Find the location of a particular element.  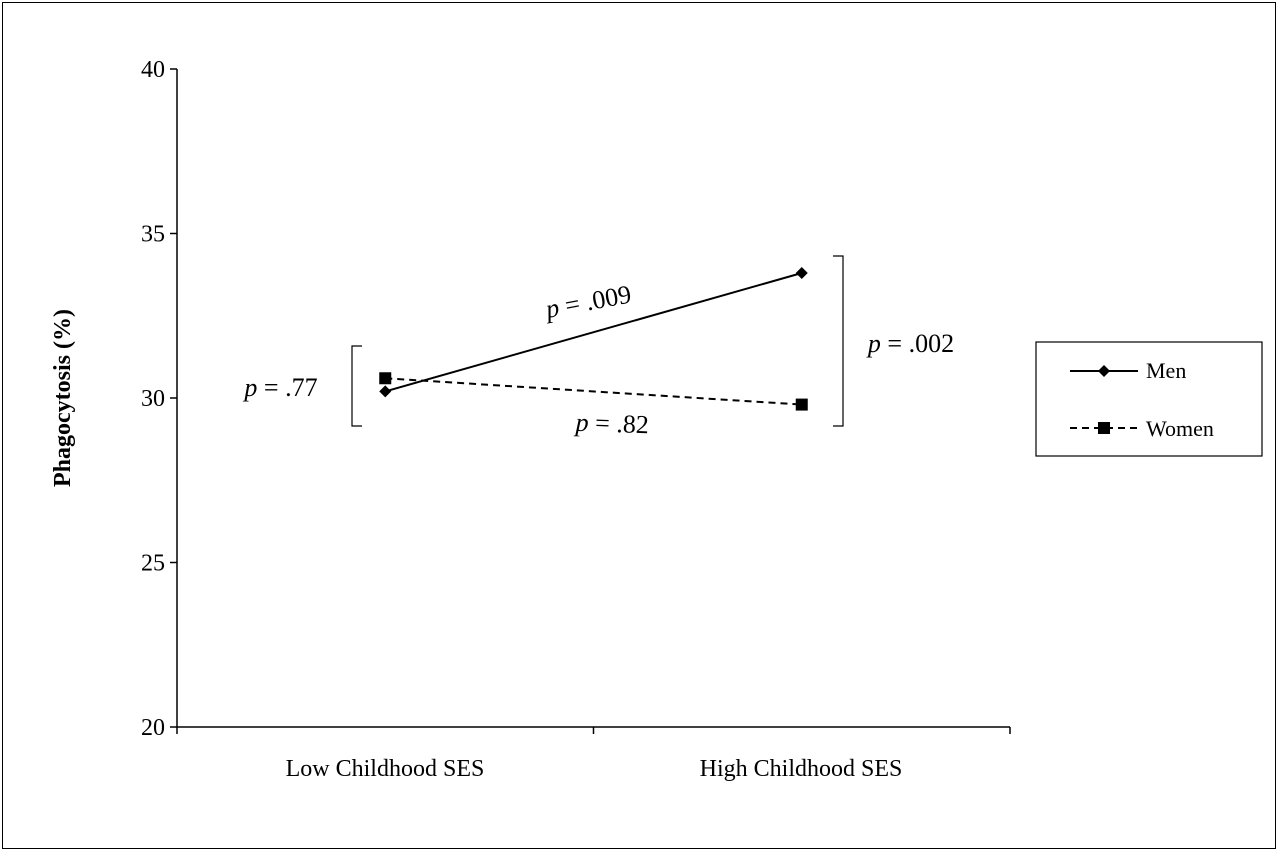

men-slope-p-label: p = .009 is located at coordinates (587, 302).